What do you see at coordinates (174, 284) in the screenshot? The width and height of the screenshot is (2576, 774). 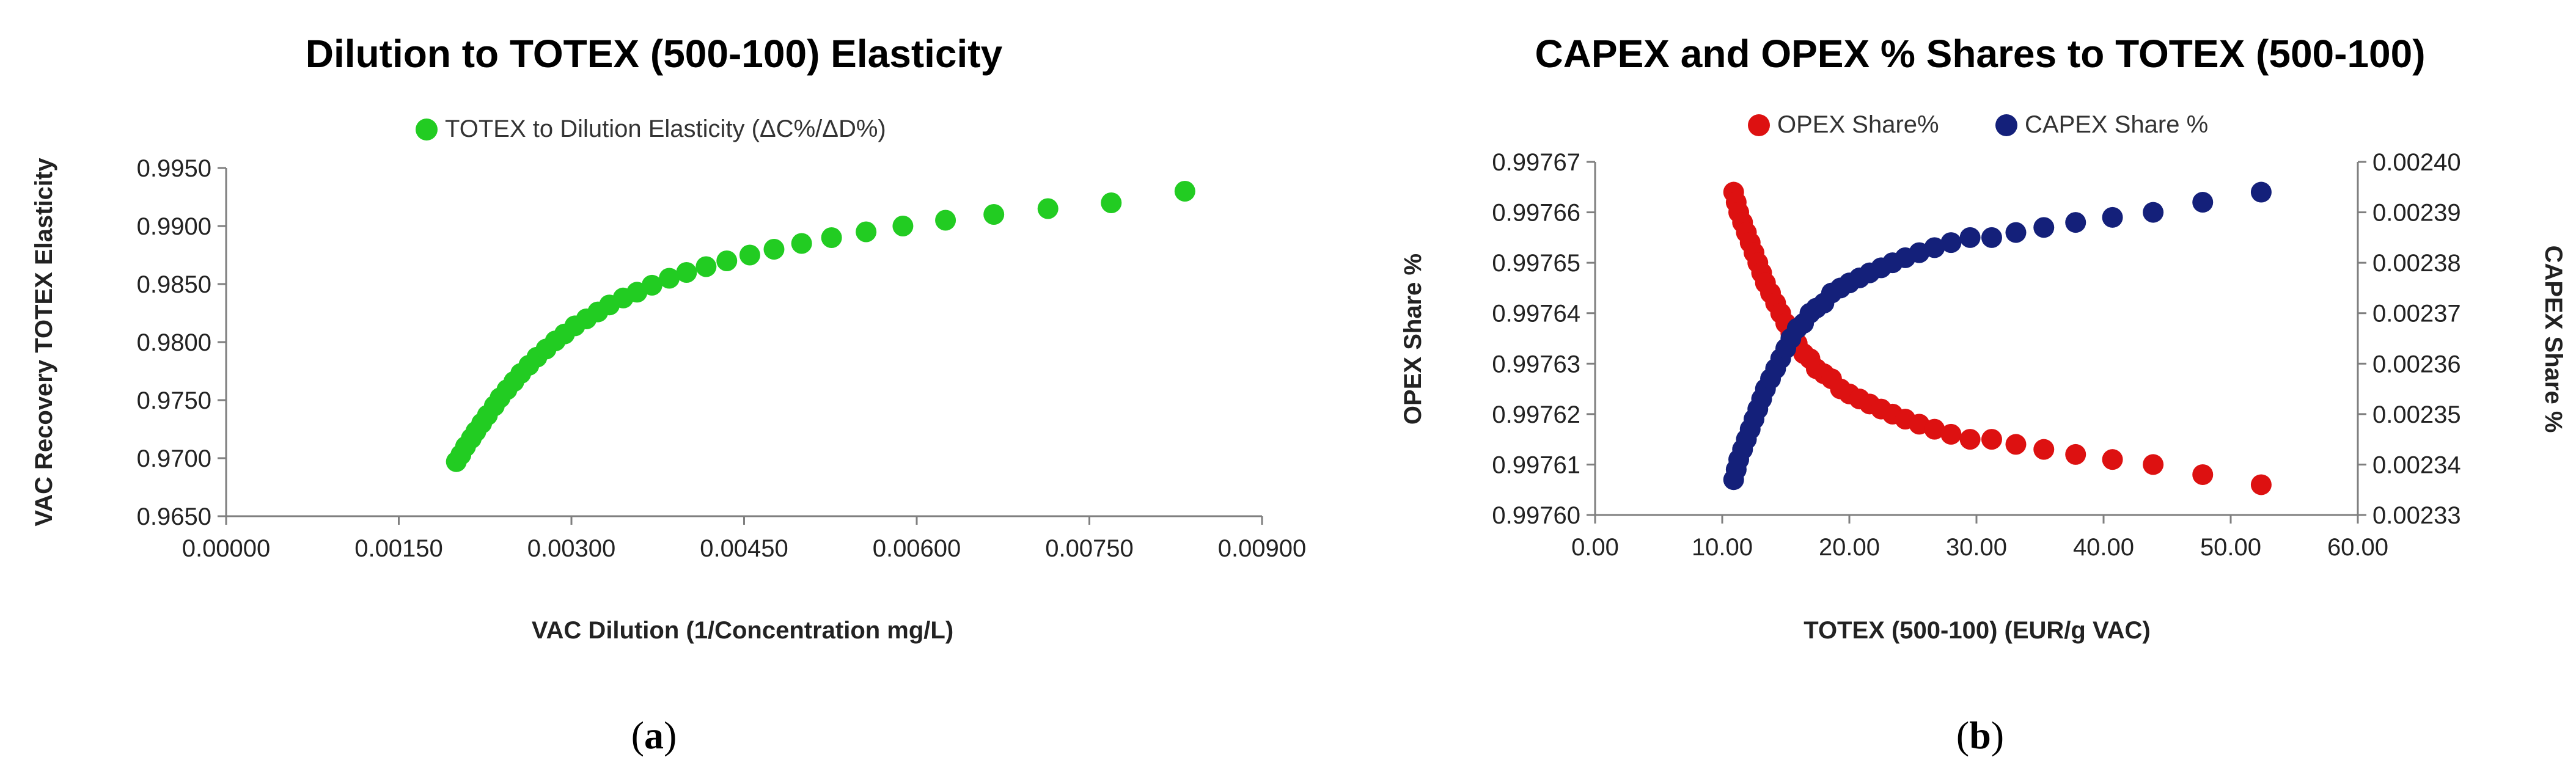 I see `chart-a-y-tick-label: 0.9850` at bounding box center [174, 284].